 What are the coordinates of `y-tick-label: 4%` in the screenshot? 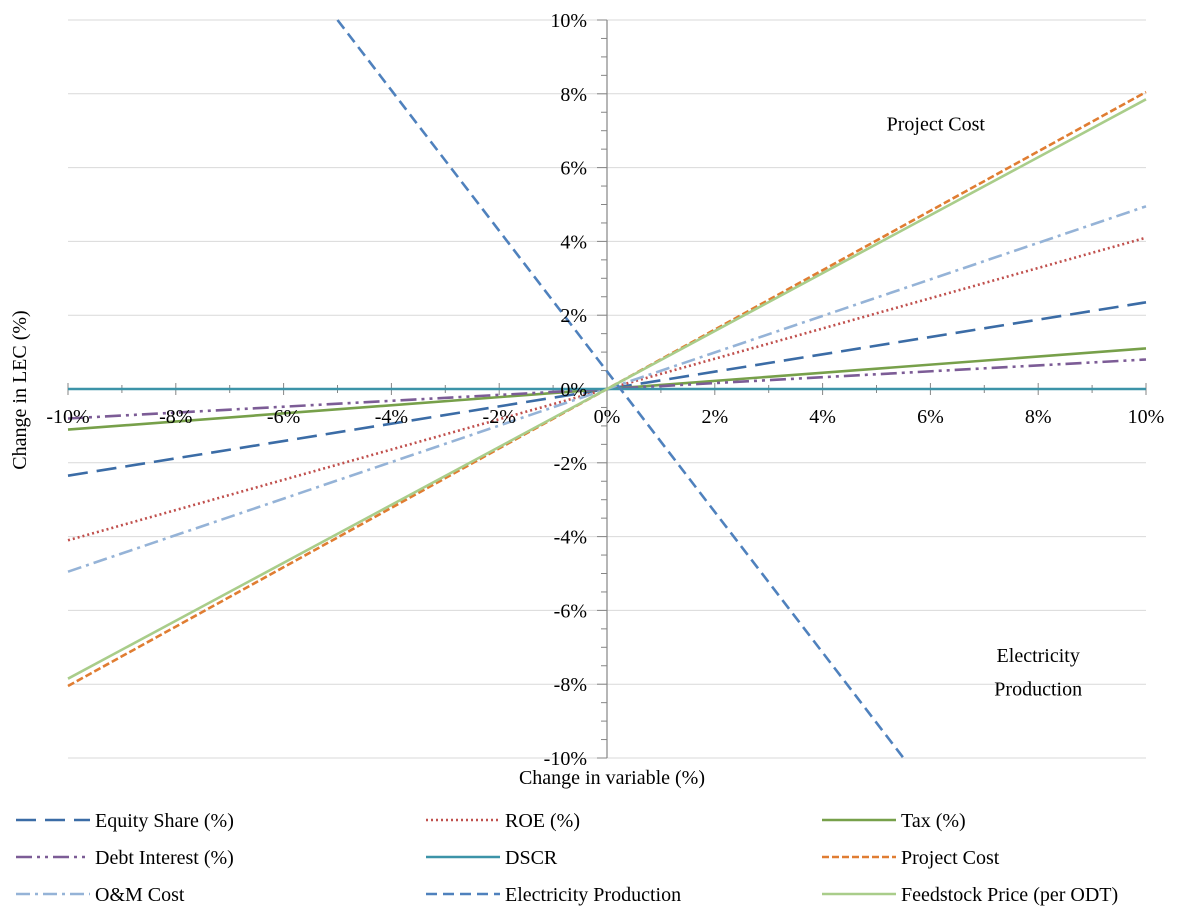 It's located at (573, 242).